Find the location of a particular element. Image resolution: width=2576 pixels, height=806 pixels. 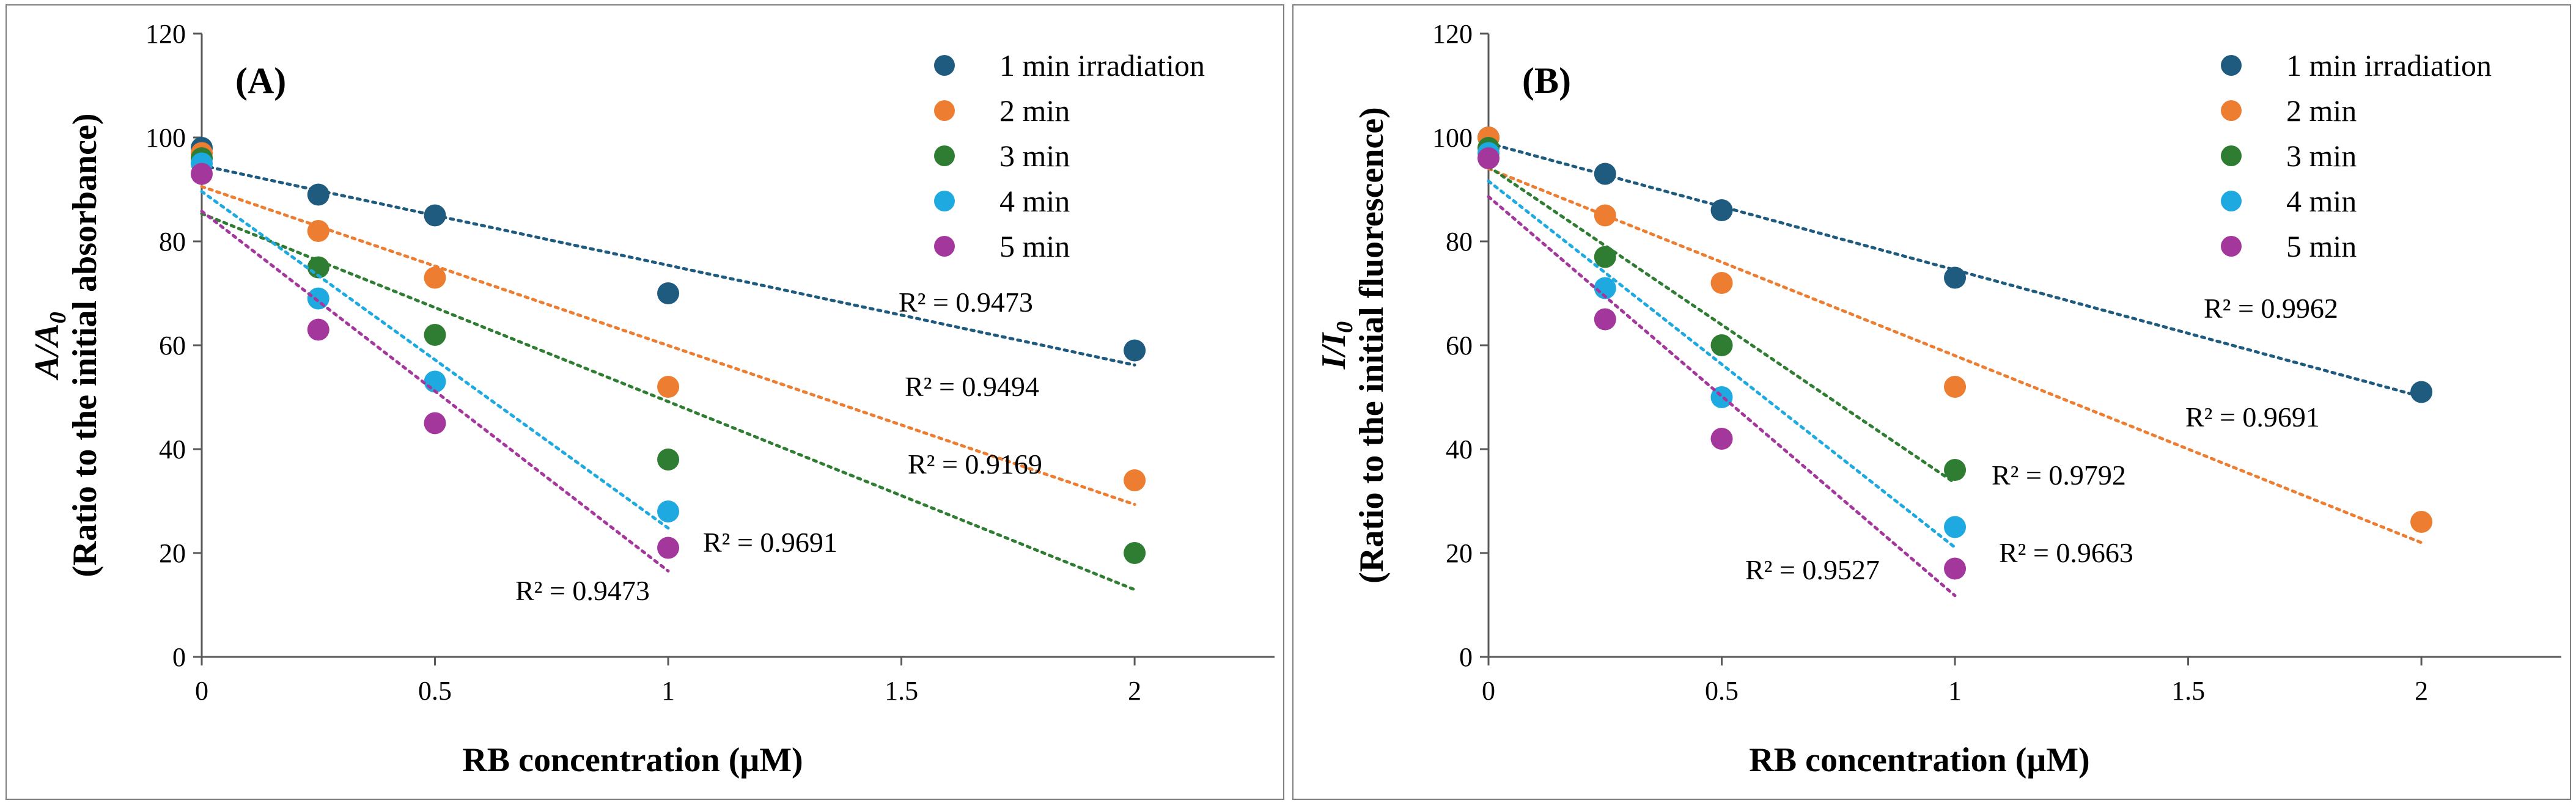

legend-label: 3 min is located at coordinates (1034, 156).